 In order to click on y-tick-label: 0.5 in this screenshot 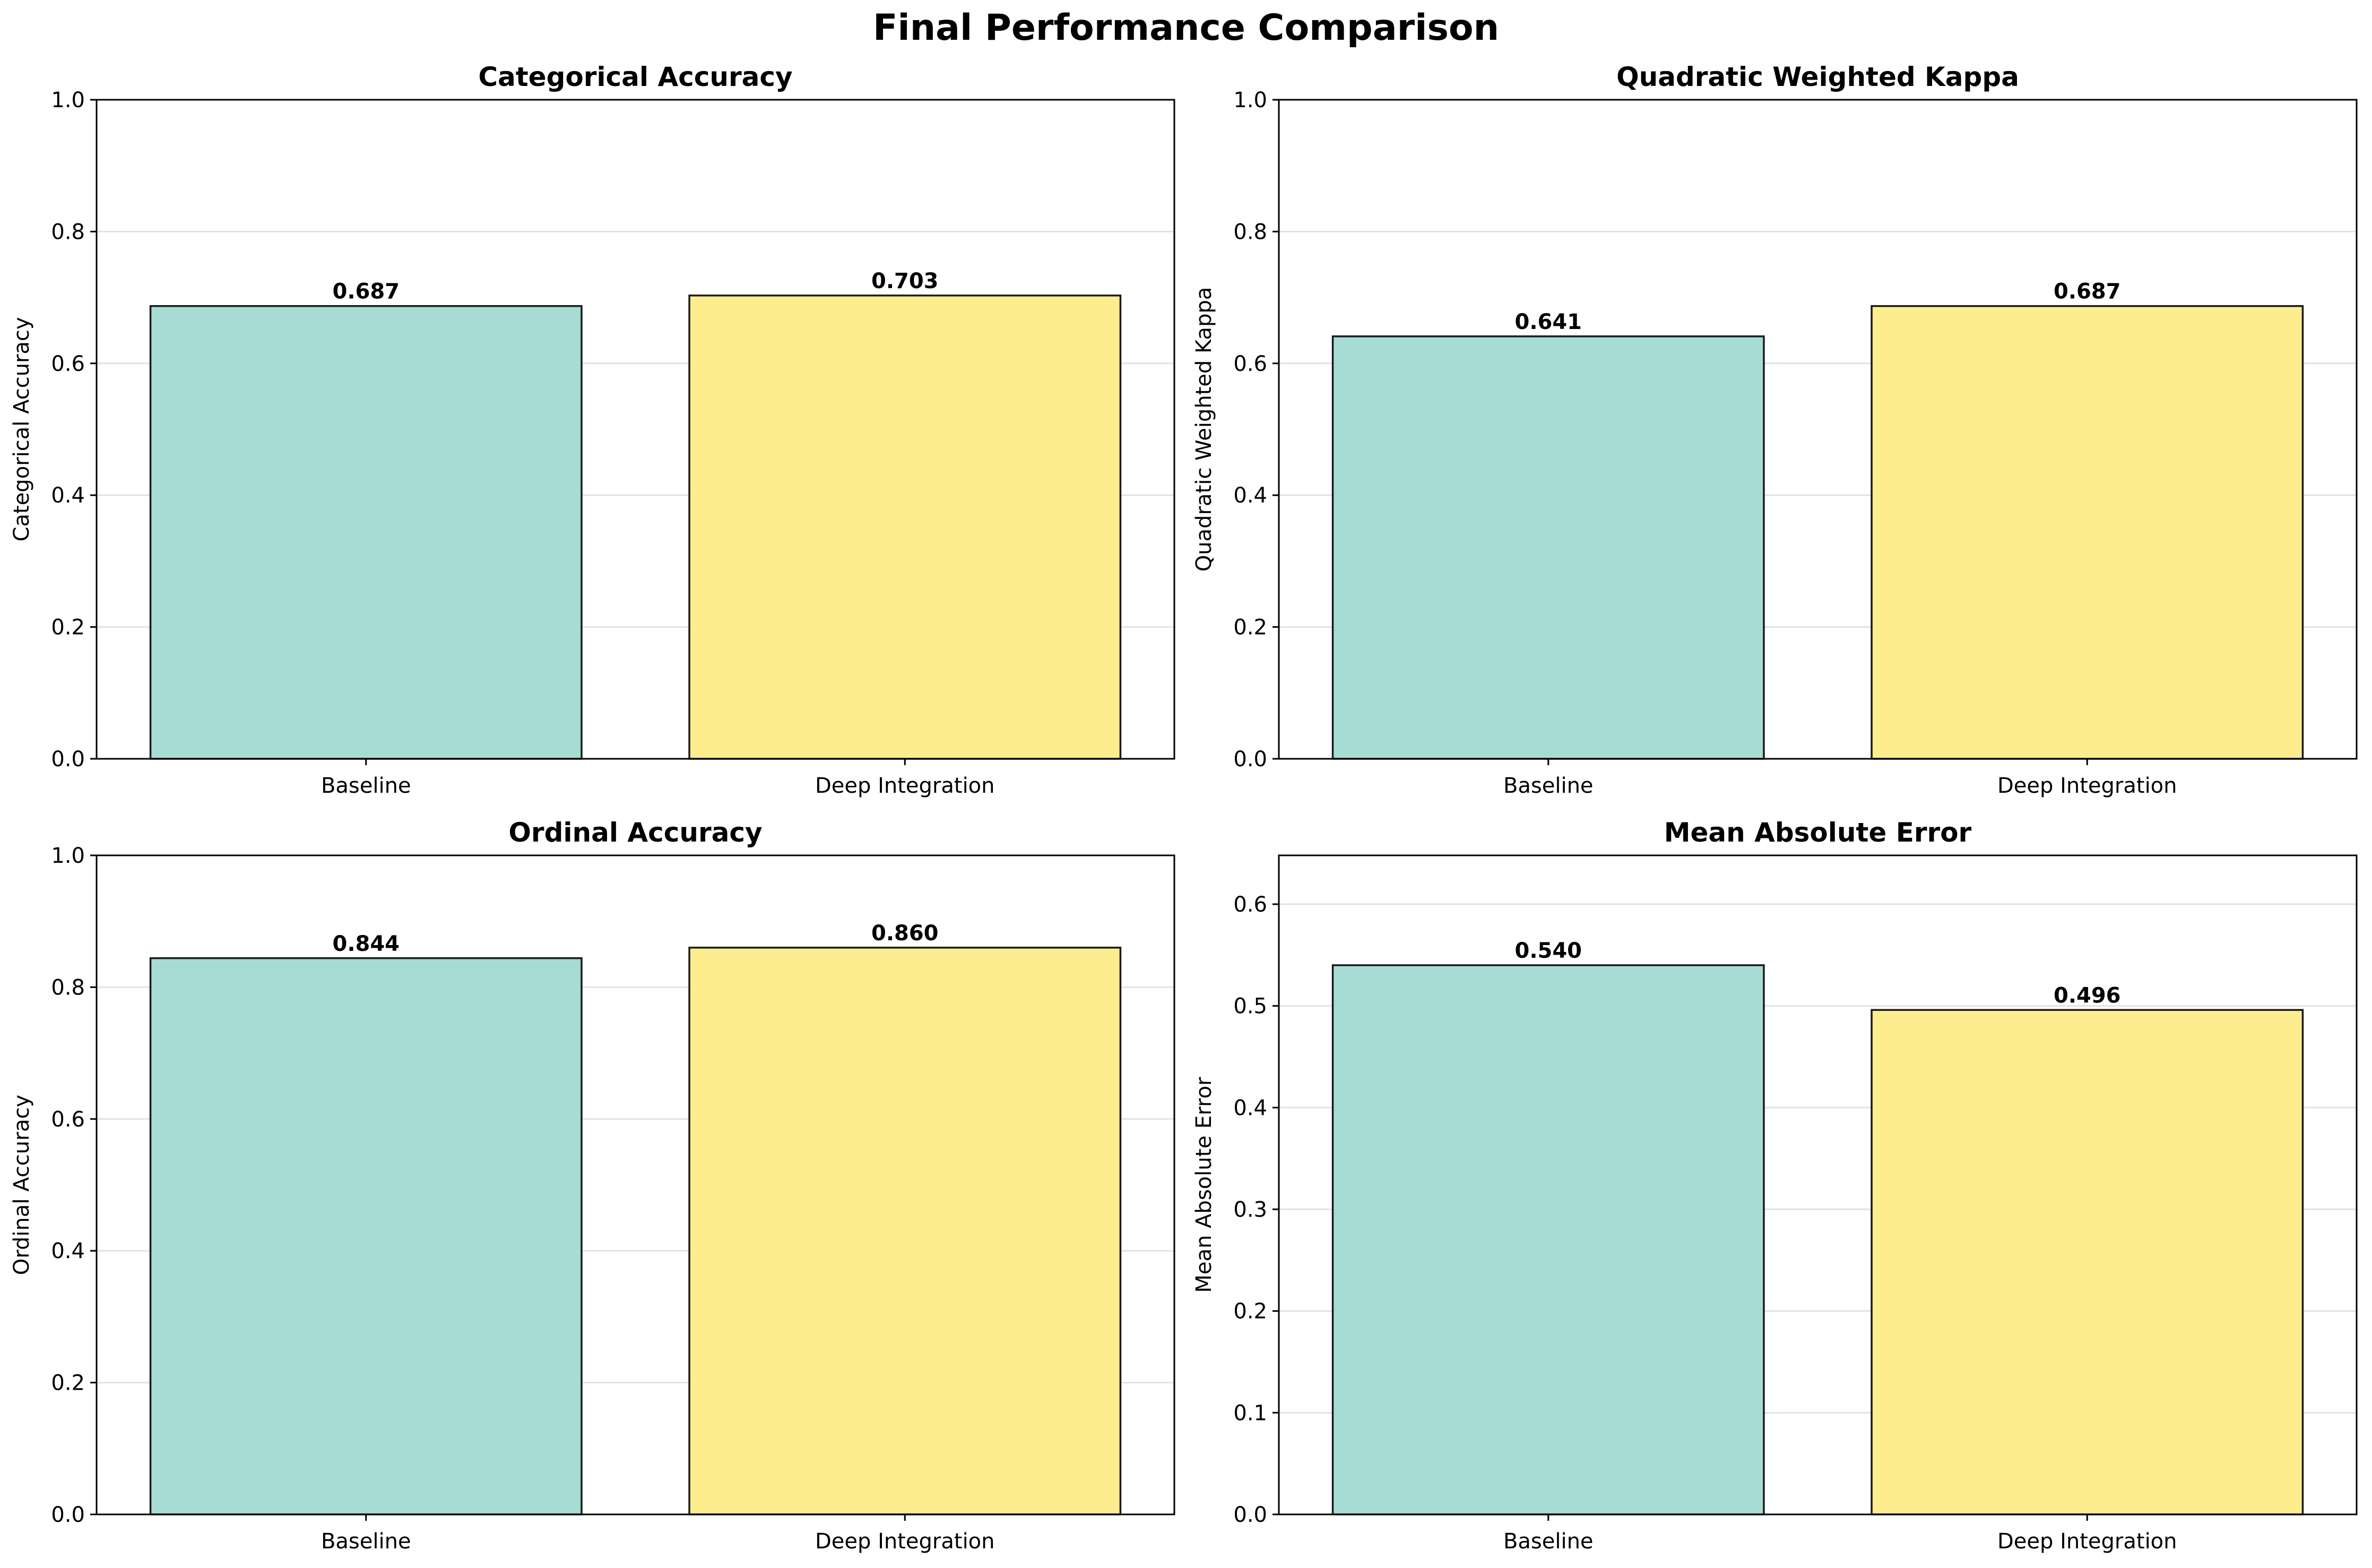, I will do `click(1250, 1006)`.